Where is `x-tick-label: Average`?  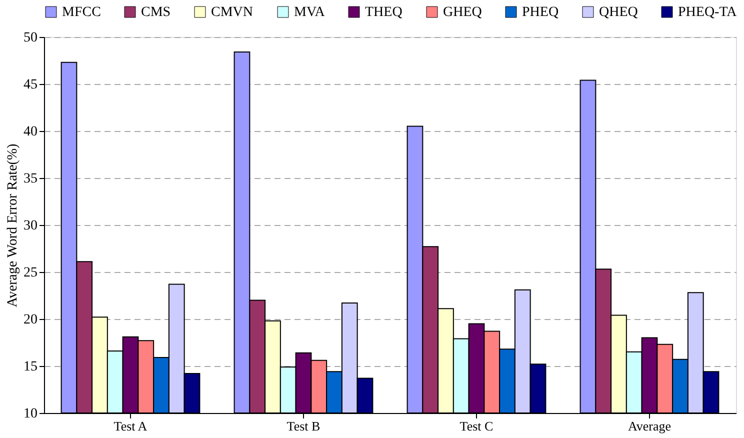 x-tick-label: Average is located at coordinates (650, 426).